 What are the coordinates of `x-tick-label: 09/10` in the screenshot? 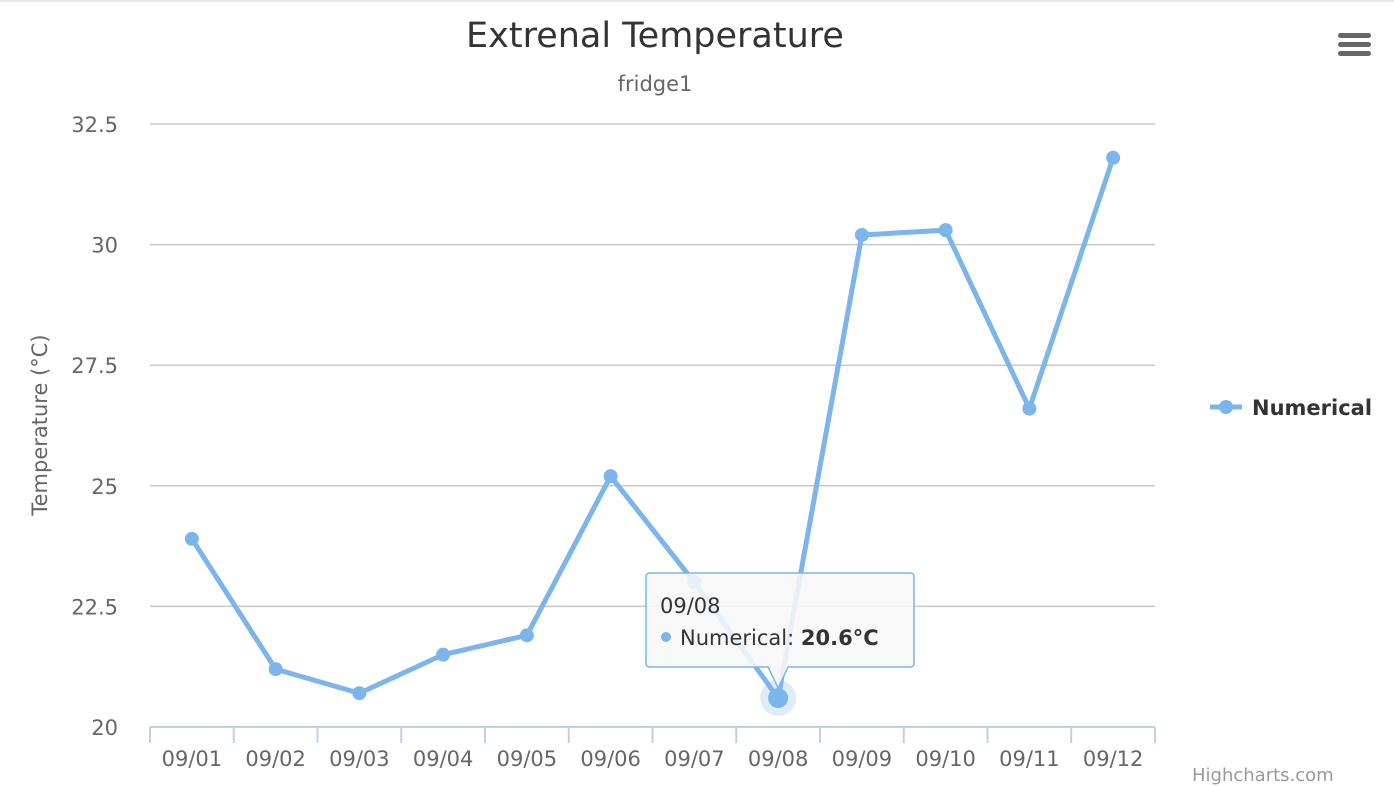 It's located at (945, 759).